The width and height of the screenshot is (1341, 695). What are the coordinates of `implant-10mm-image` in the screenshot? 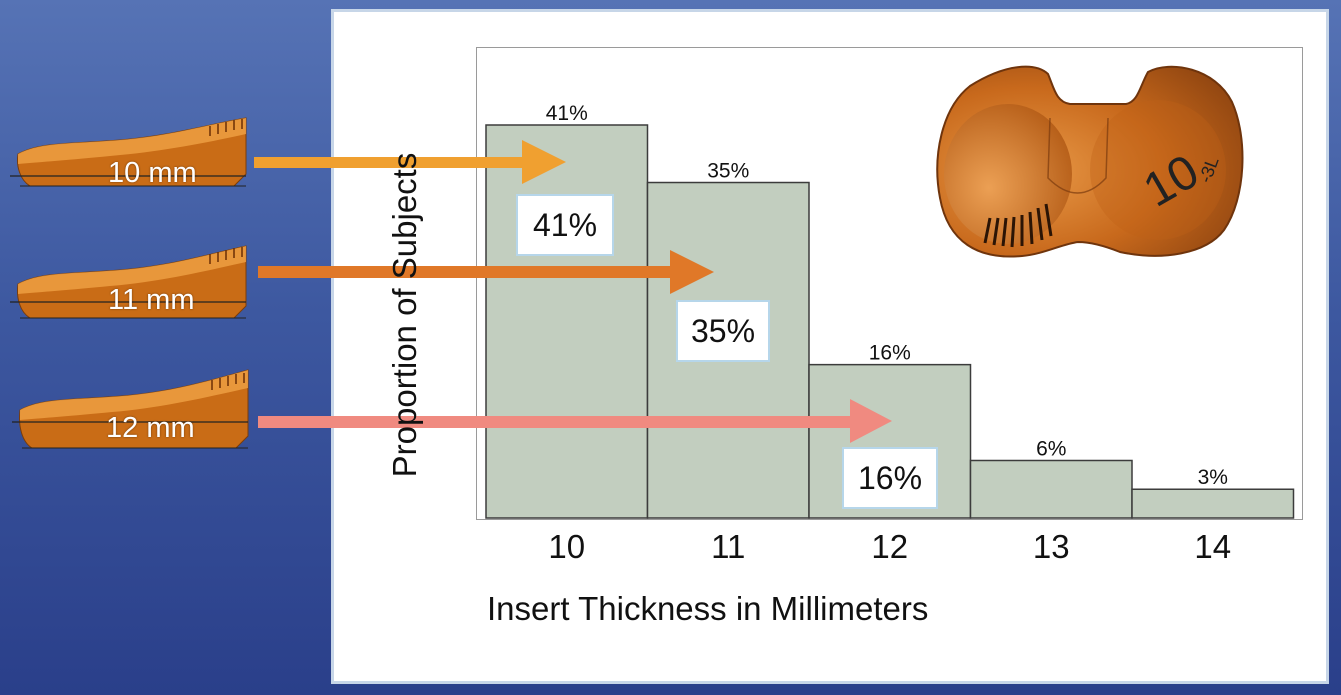 It's located at (128, 152).